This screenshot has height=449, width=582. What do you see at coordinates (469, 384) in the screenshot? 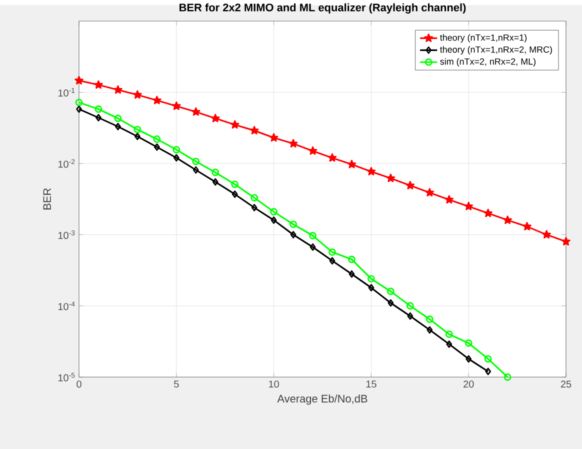
I see `x-tick-label: 20` at bounding box center [469, 384].